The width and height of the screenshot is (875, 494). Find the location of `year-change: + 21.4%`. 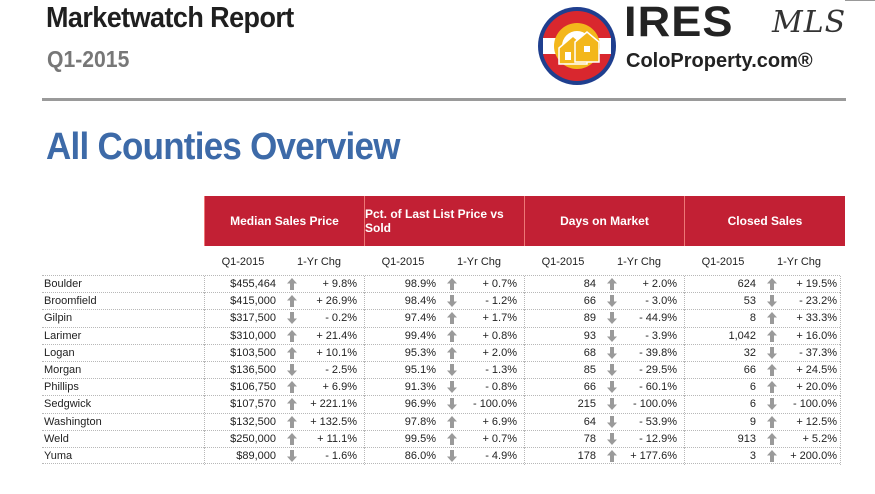

year-change: + 21.4% is located at coordinates (336, 335).